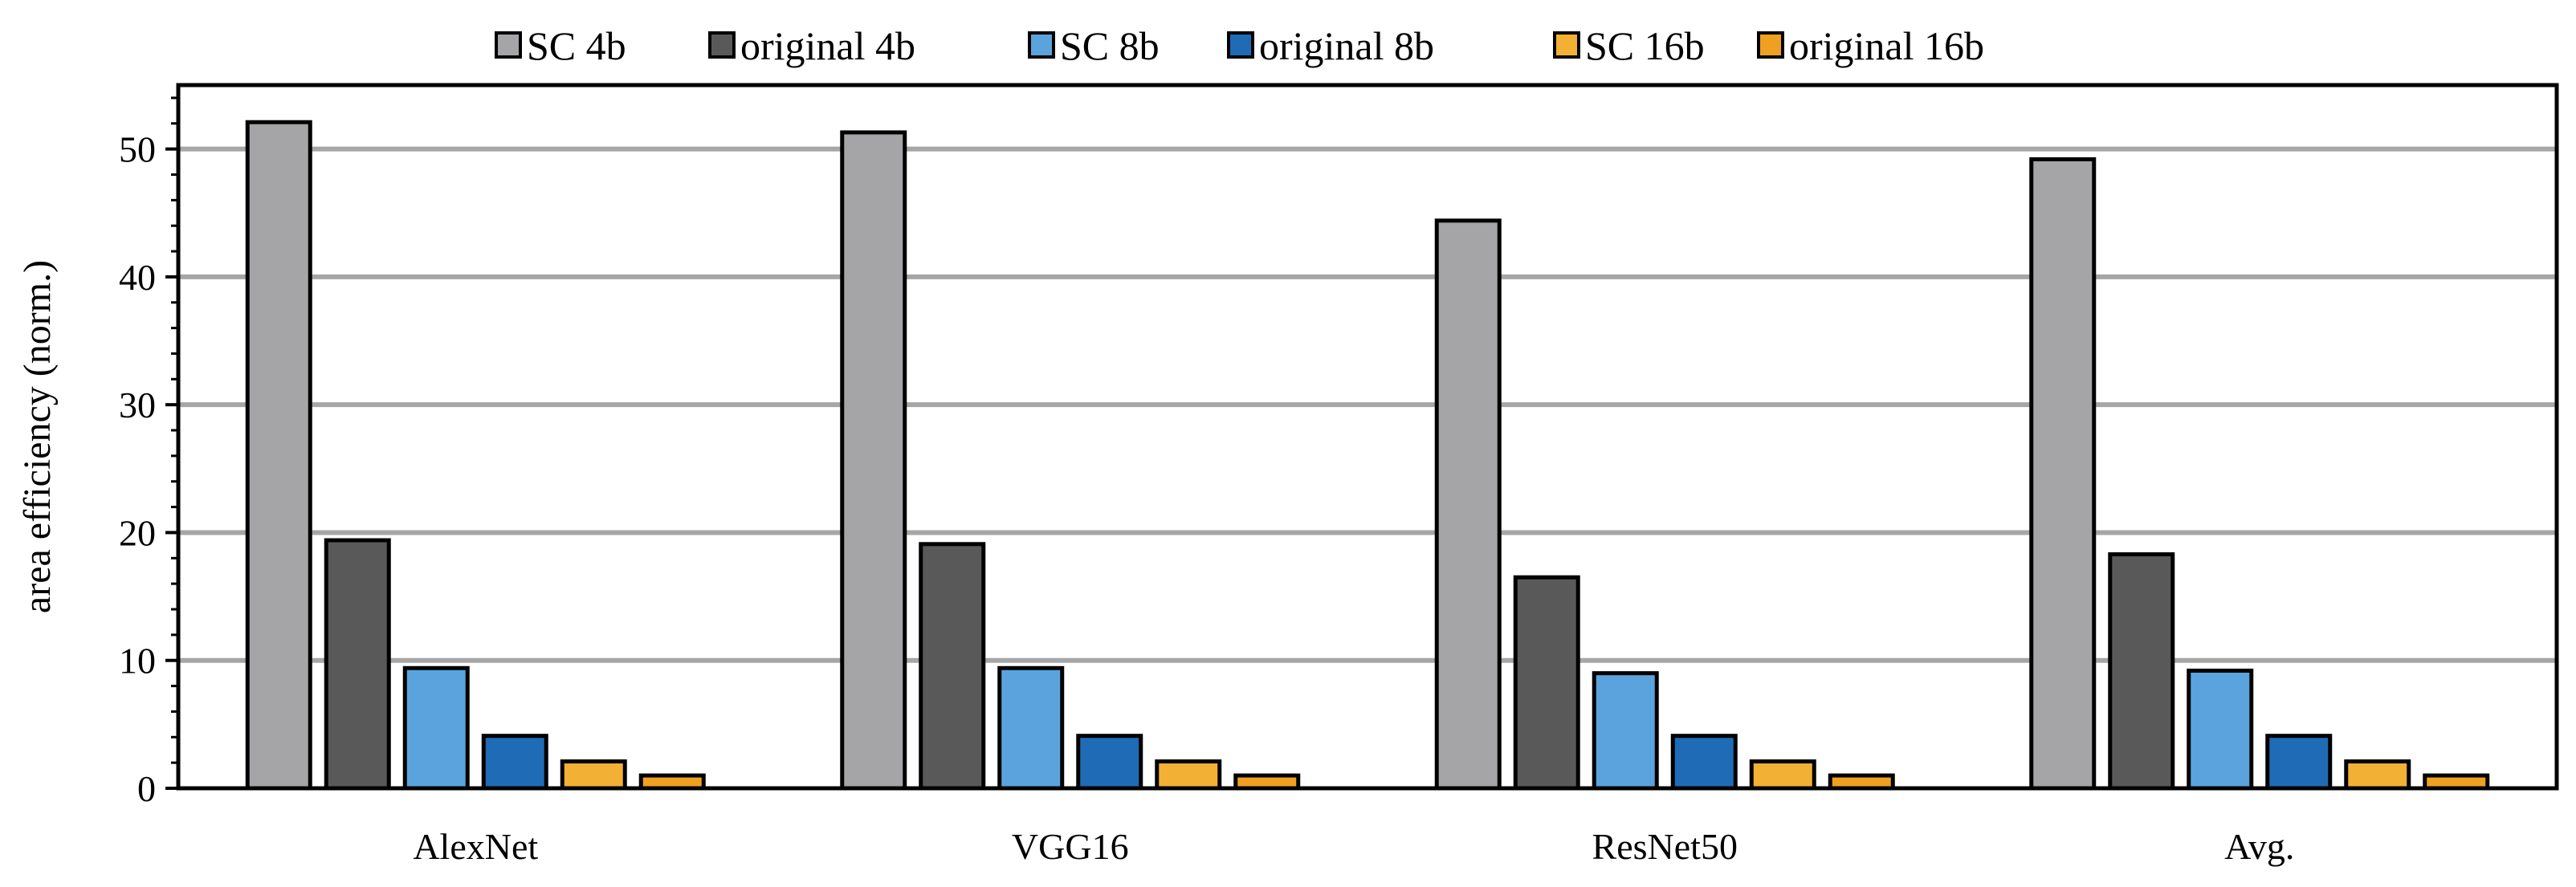 The height and width of the screenshot is (887, 2576). Describe the element at coordinates (1468, 504) in the screenshot. I see `bar-sc-4b-resnet50` at that location.